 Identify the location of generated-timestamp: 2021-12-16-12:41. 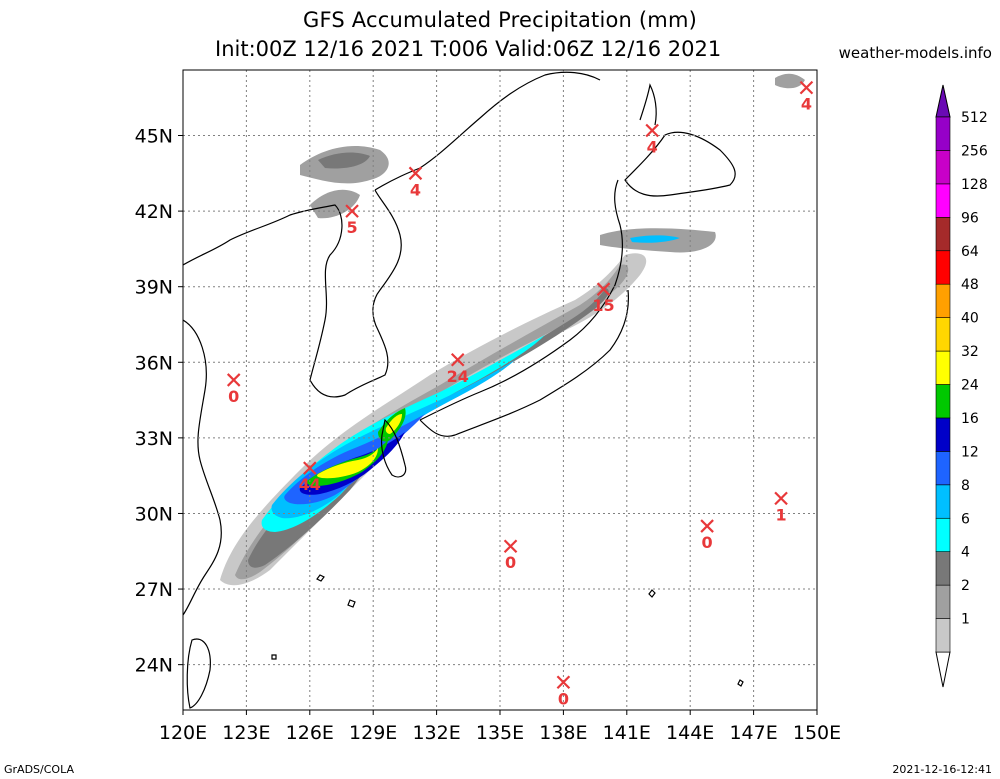
(942, 769).